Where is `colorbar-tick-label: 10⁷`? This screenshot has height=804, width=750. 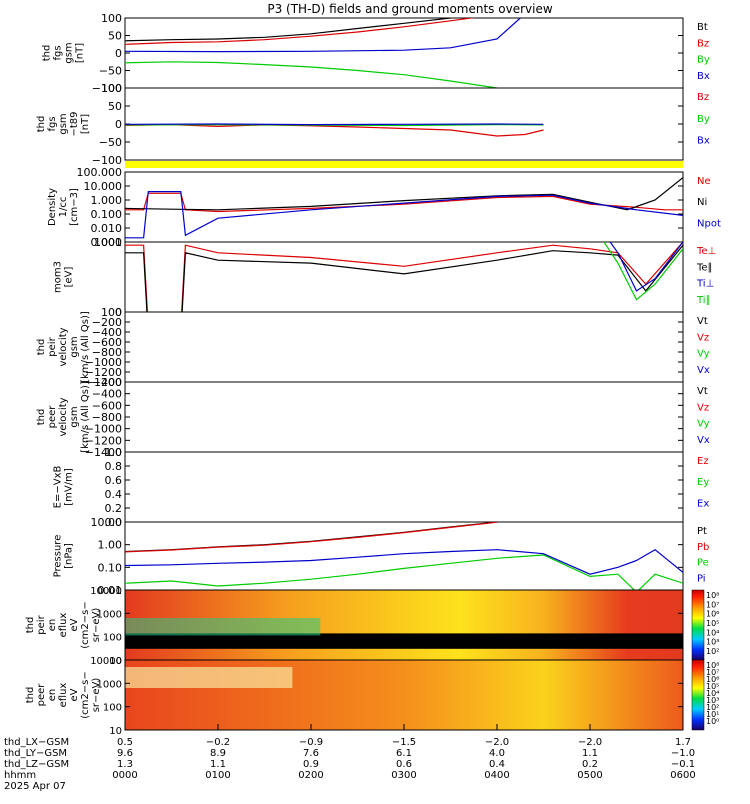 colorbar-tick-label: 10⁷ is located at coordinates (712, 672).